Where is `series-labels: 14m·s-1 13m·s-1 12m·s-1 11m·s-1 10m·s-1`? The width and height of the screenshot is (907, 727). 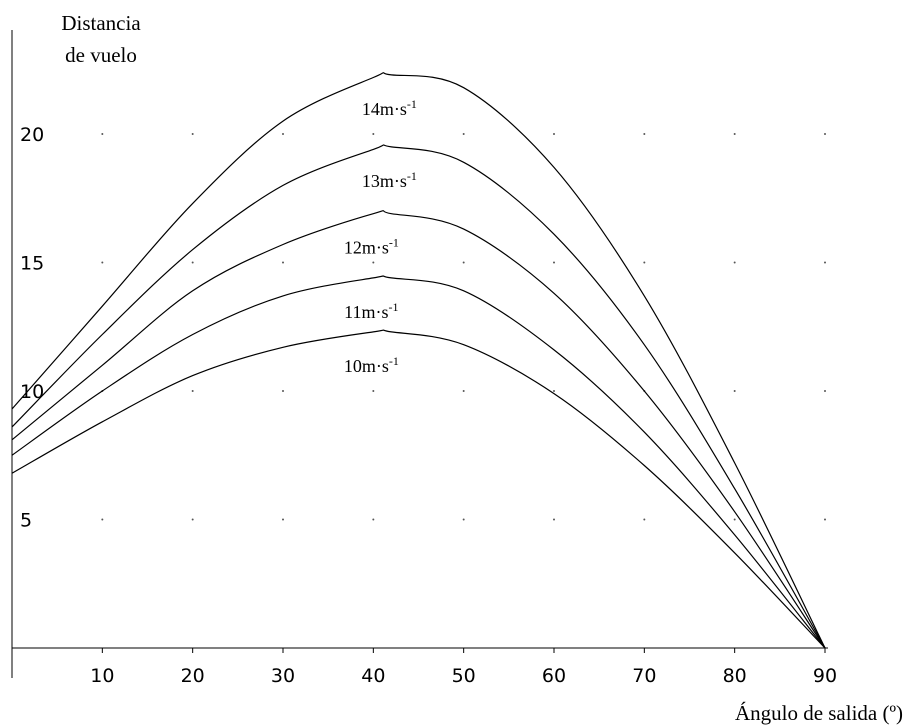
series-labels: 14m·s-1 13m·s-1 12m·s-1 11m·s-1 10m·s-1 is located at coordinates (380, 236).